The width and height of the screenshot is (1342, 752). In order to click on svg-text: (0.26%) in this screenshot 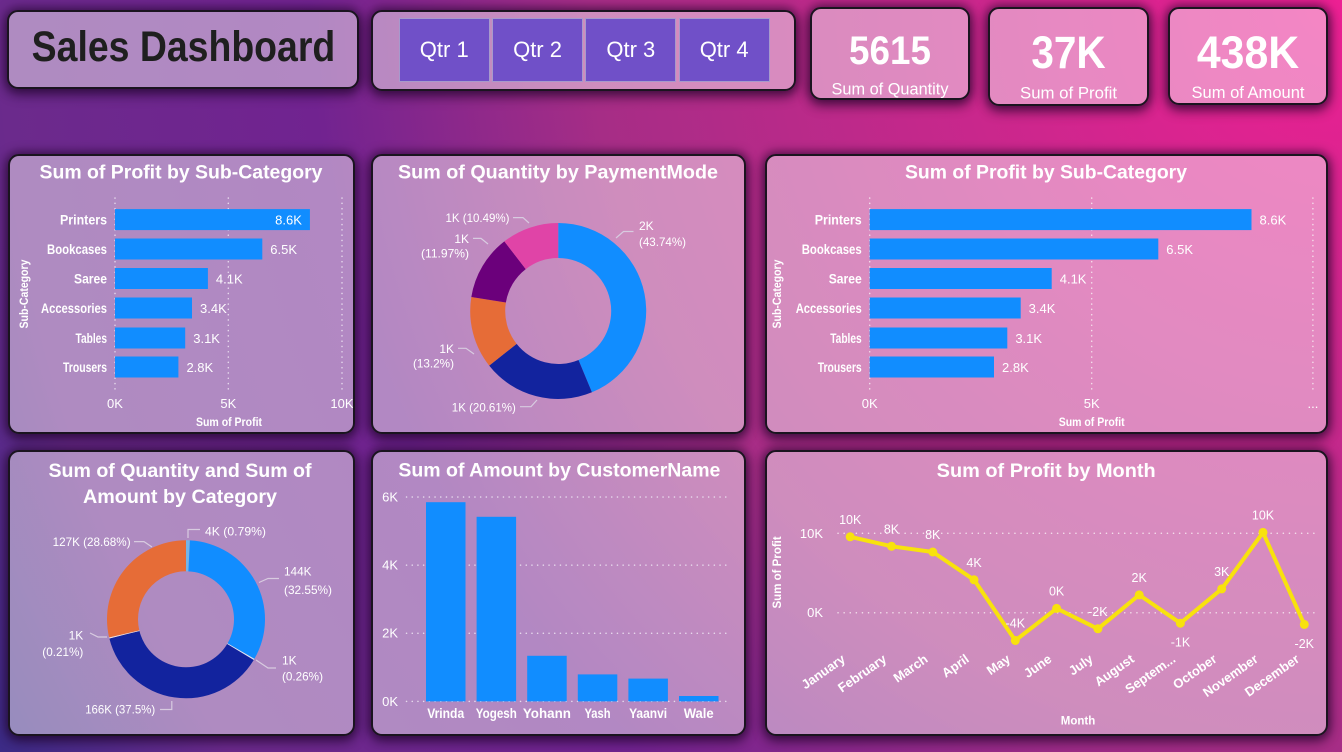, I will do `click(302, 677)`.